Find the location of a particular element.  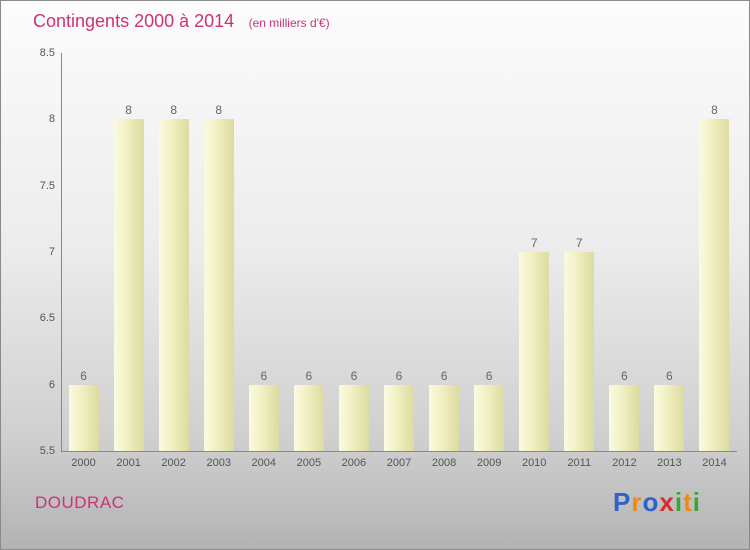

x-tick-label: 2005 is located at coordinates (309, 463).